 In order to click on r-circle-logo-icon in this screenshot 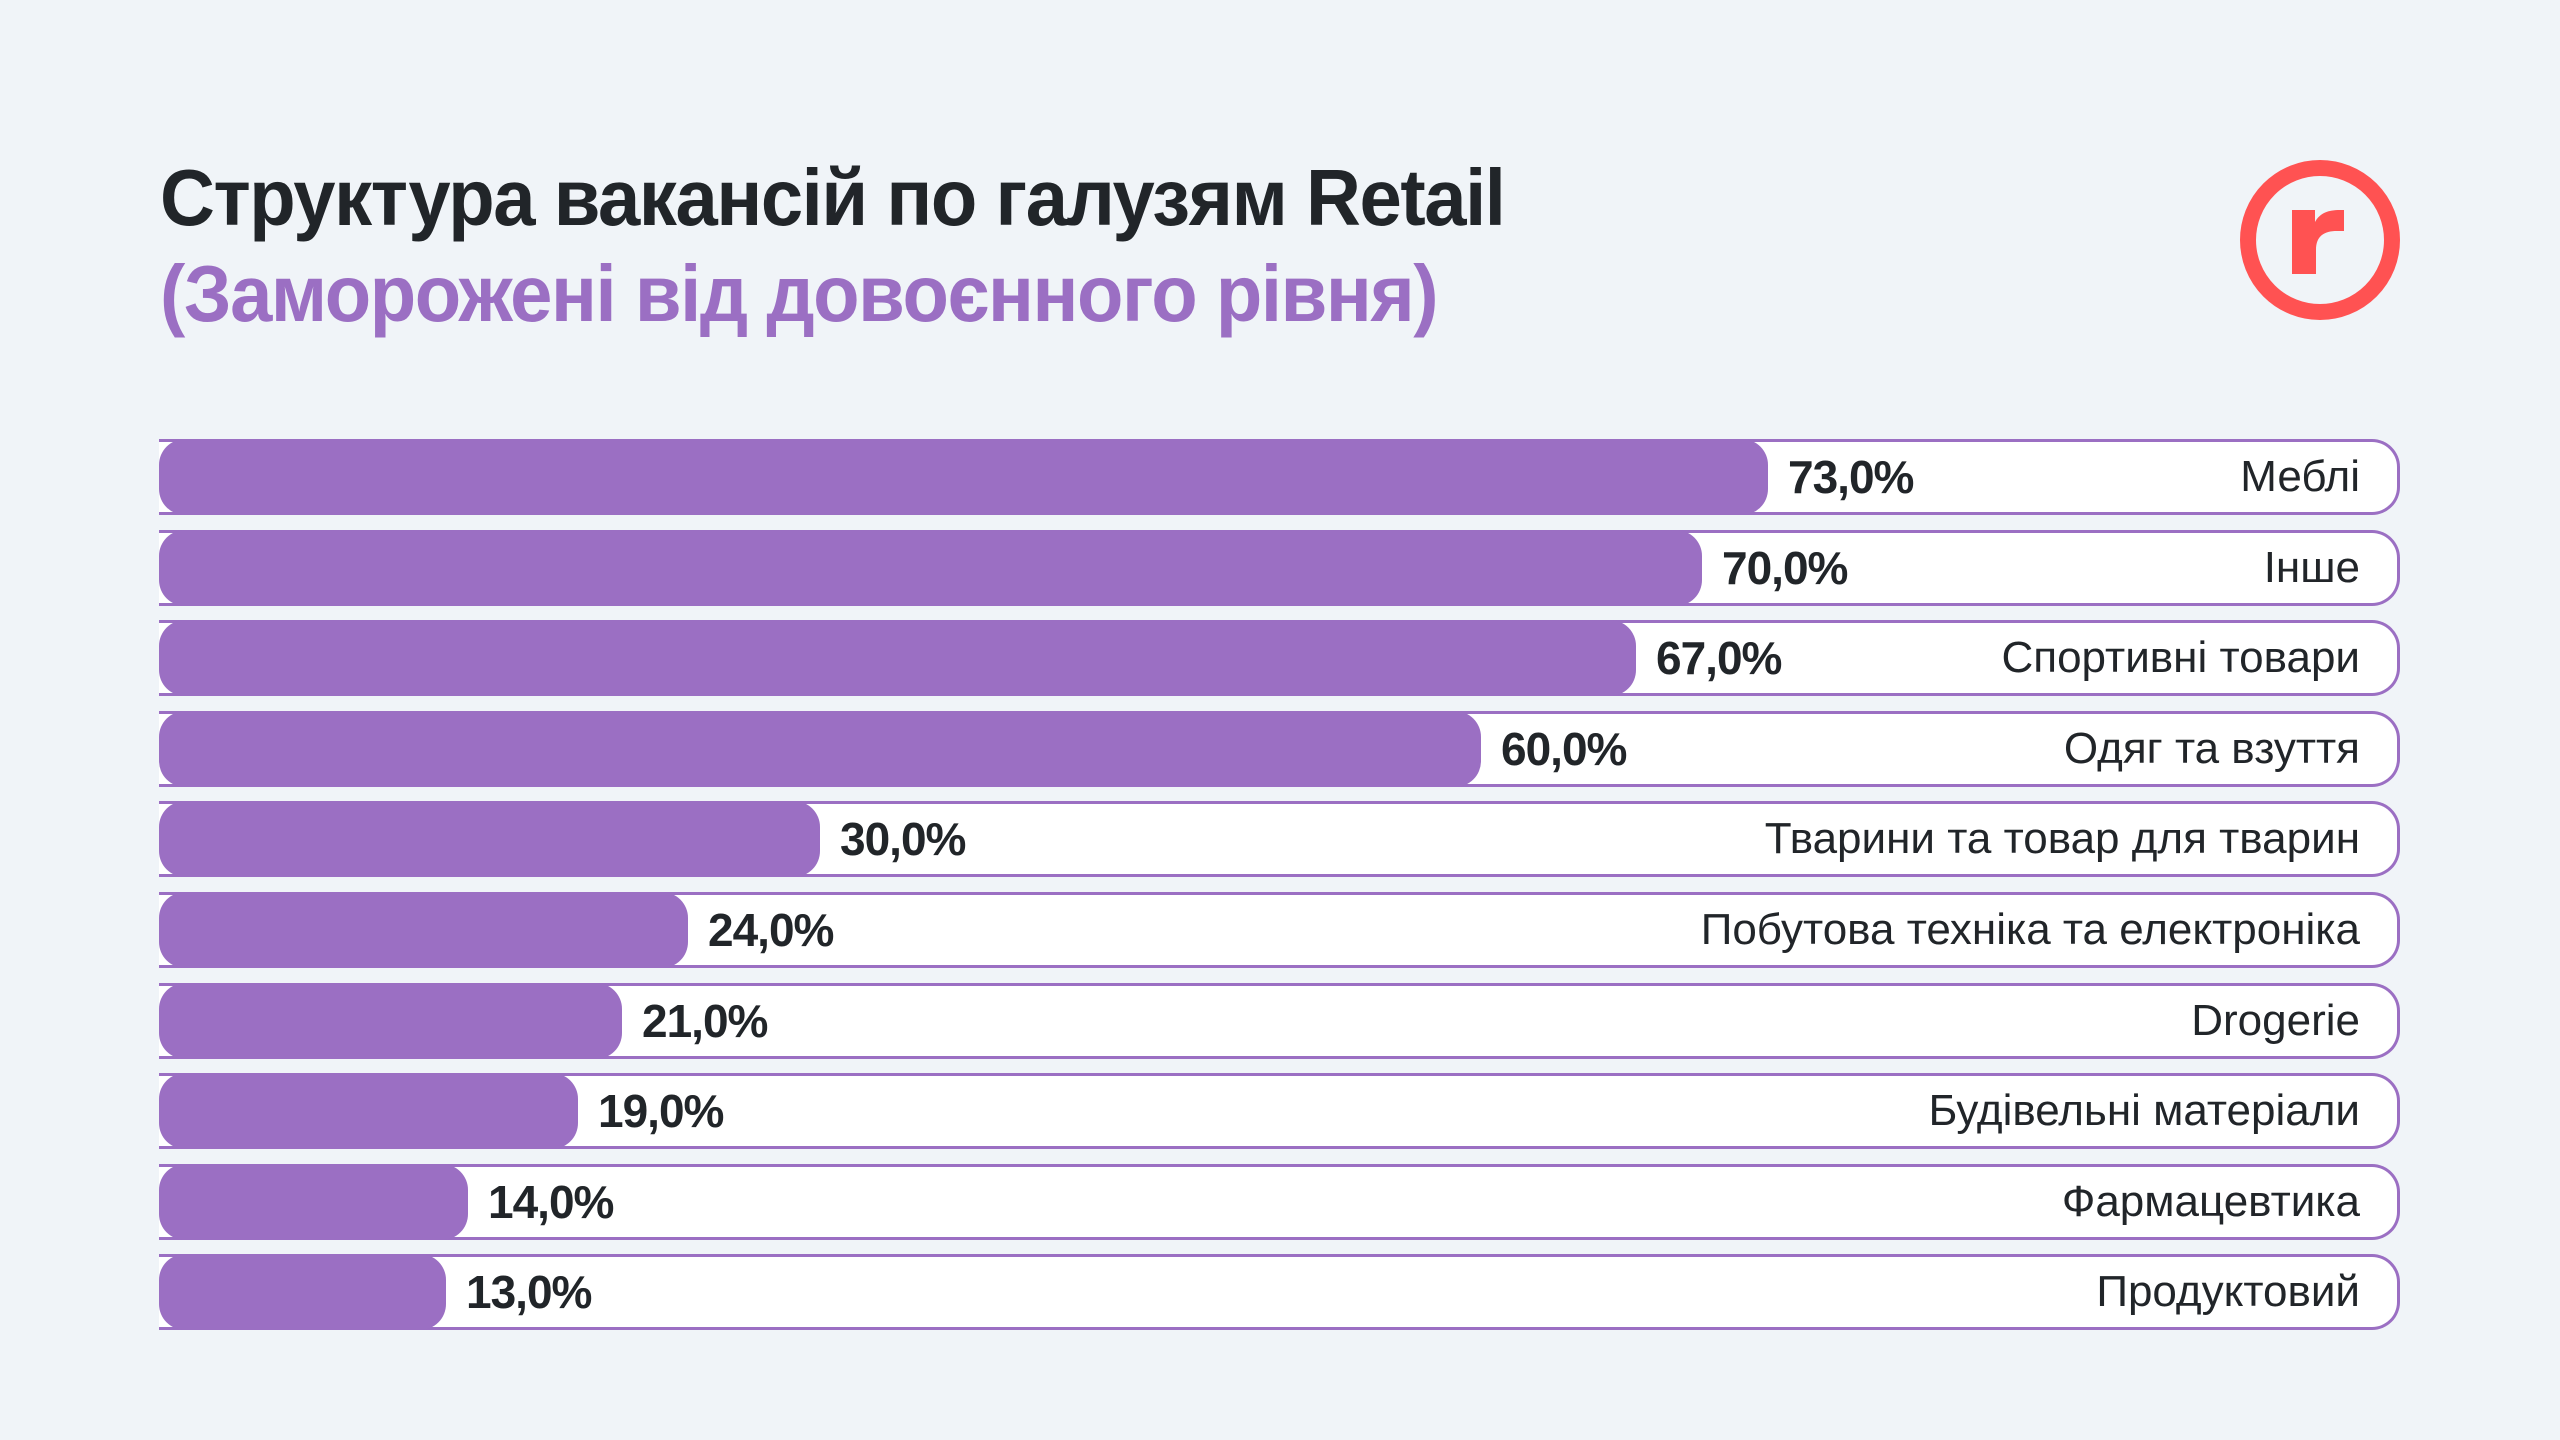, I will do `click(2320, 240)`.